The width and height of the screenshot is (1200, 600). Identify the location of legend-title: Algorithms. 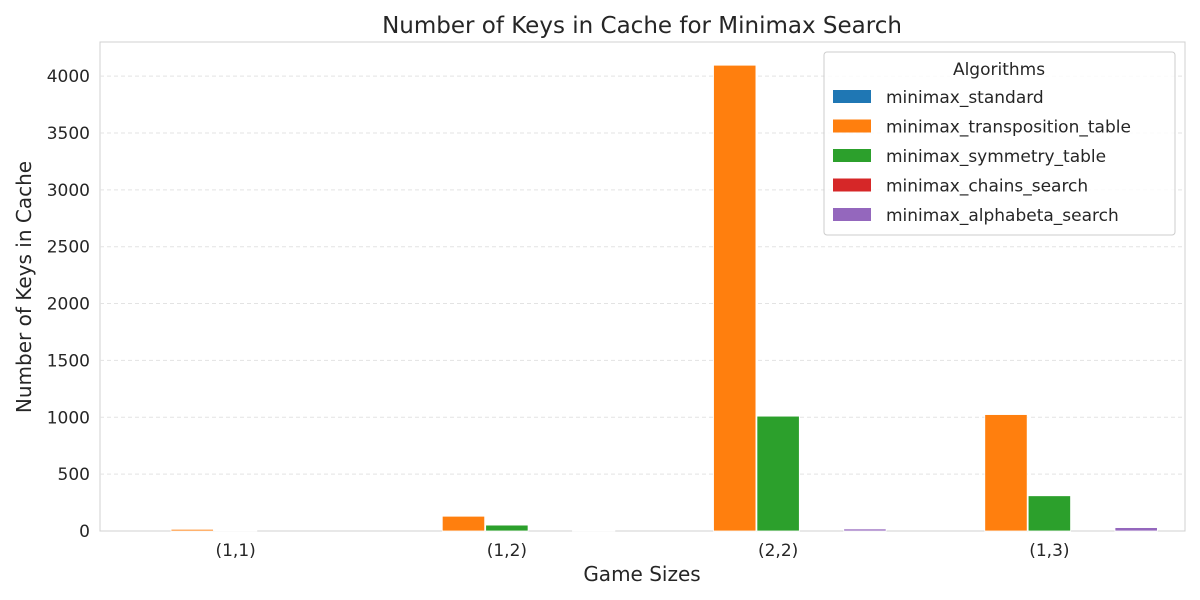
(999, 70).